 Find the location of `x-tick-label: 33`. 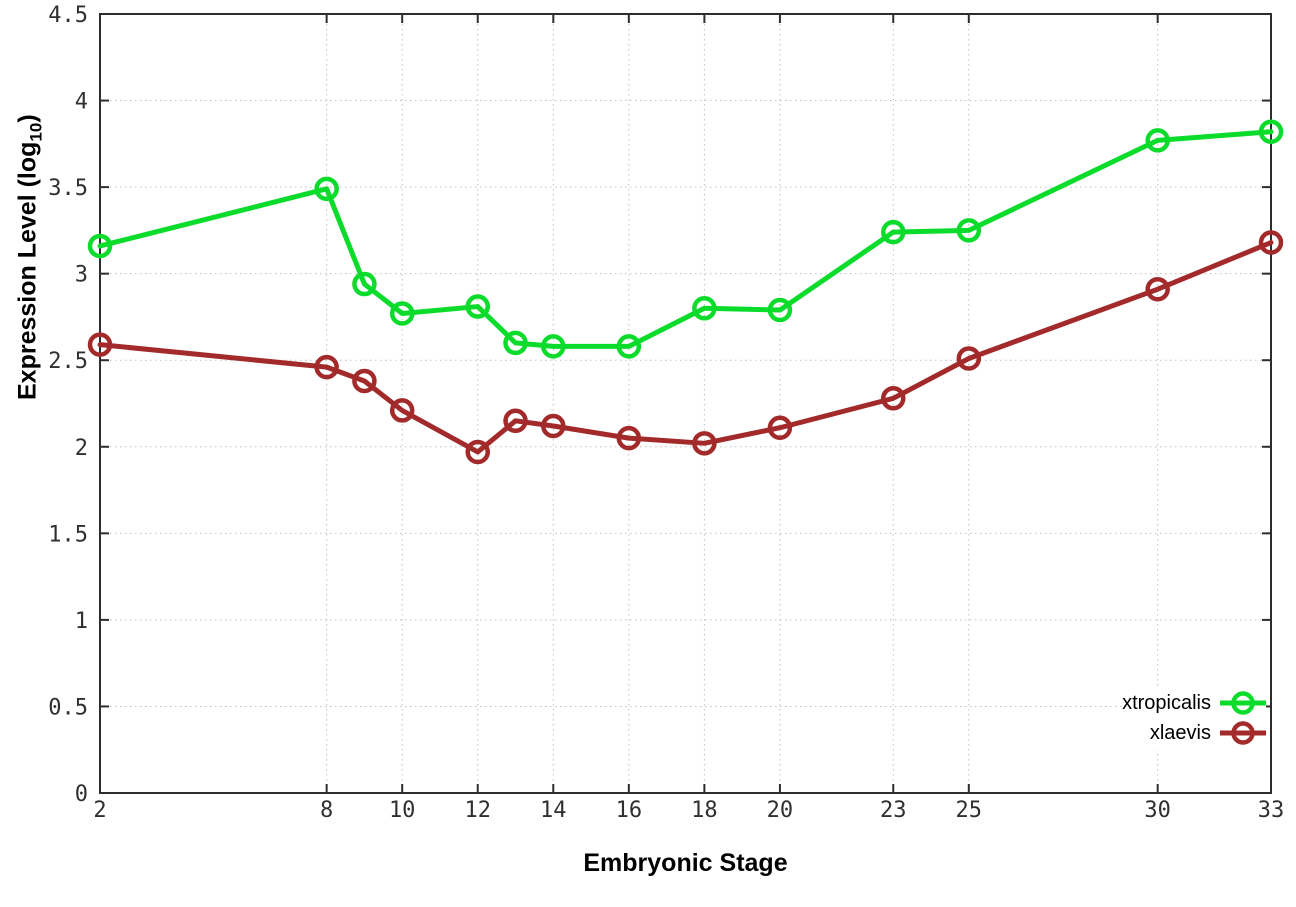

x-tick-label: 33 is located at coordinates (1271, 810).